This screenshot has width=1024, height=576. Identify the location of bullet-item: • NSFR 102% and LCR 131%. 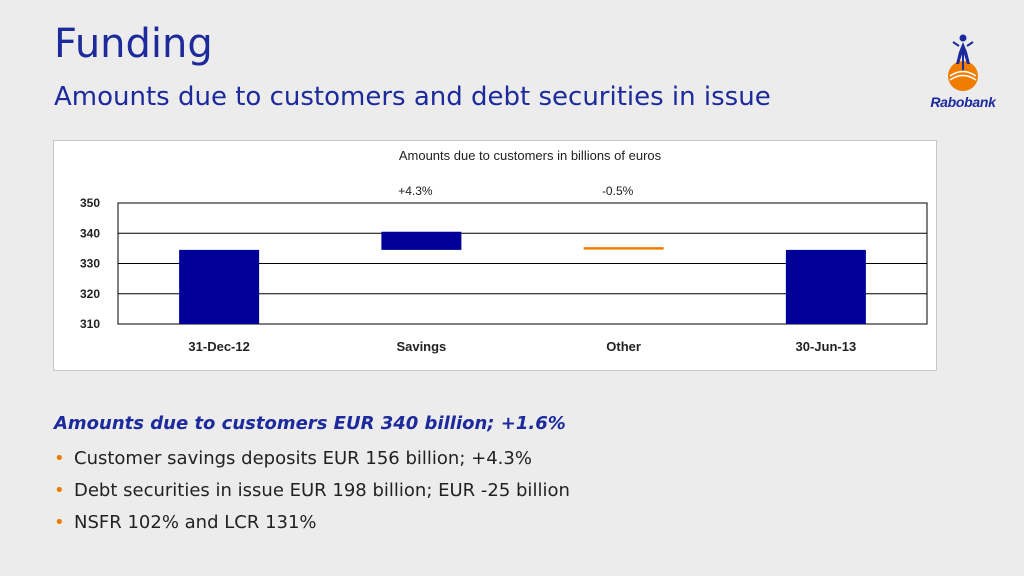
(312, 526).